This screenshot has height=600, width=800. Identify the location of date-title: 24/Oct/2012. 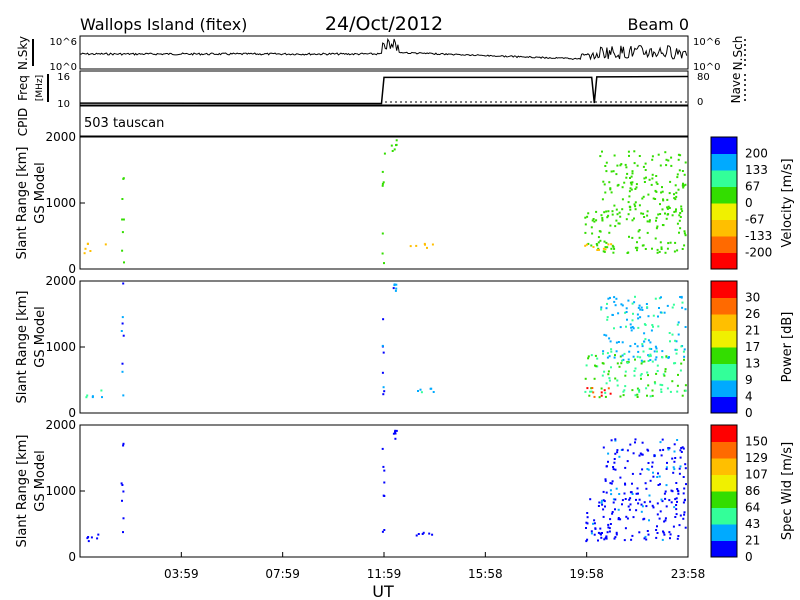
(384, 24).